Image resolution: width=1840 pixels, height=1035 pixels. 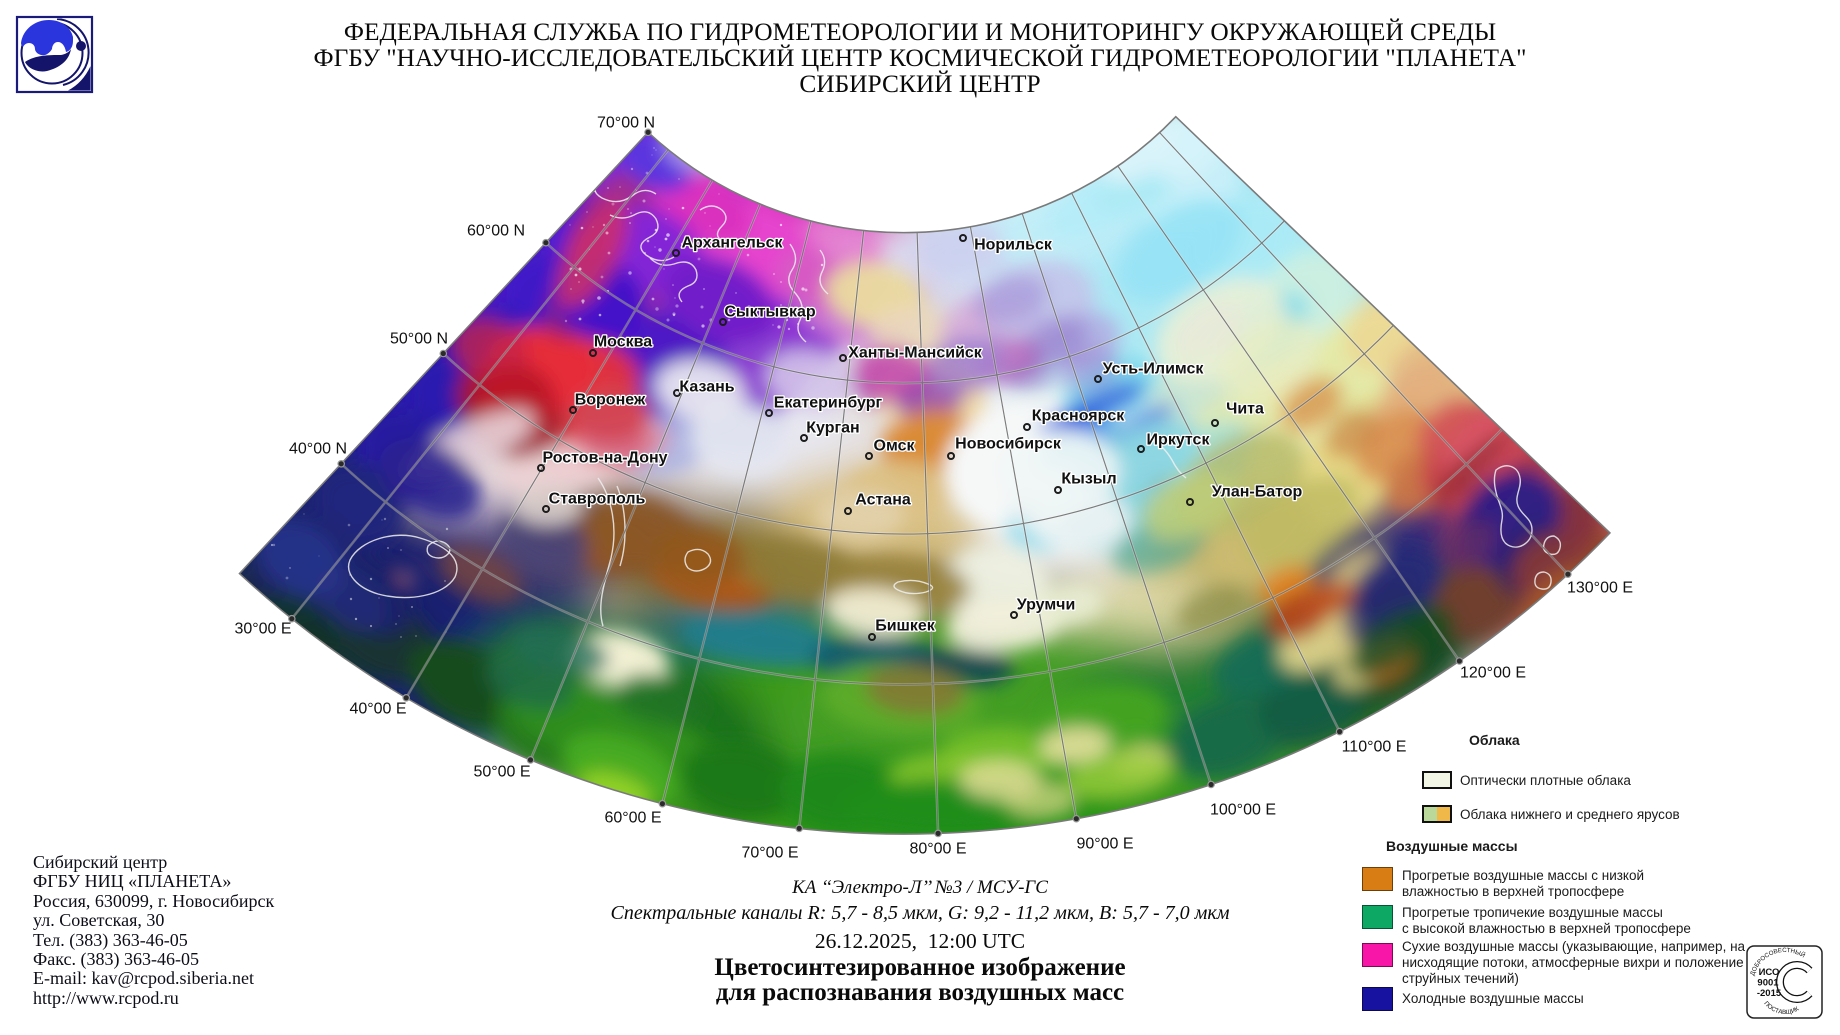 I want to click on svg-text: 90°00 E, so click(x=1104, y=844).